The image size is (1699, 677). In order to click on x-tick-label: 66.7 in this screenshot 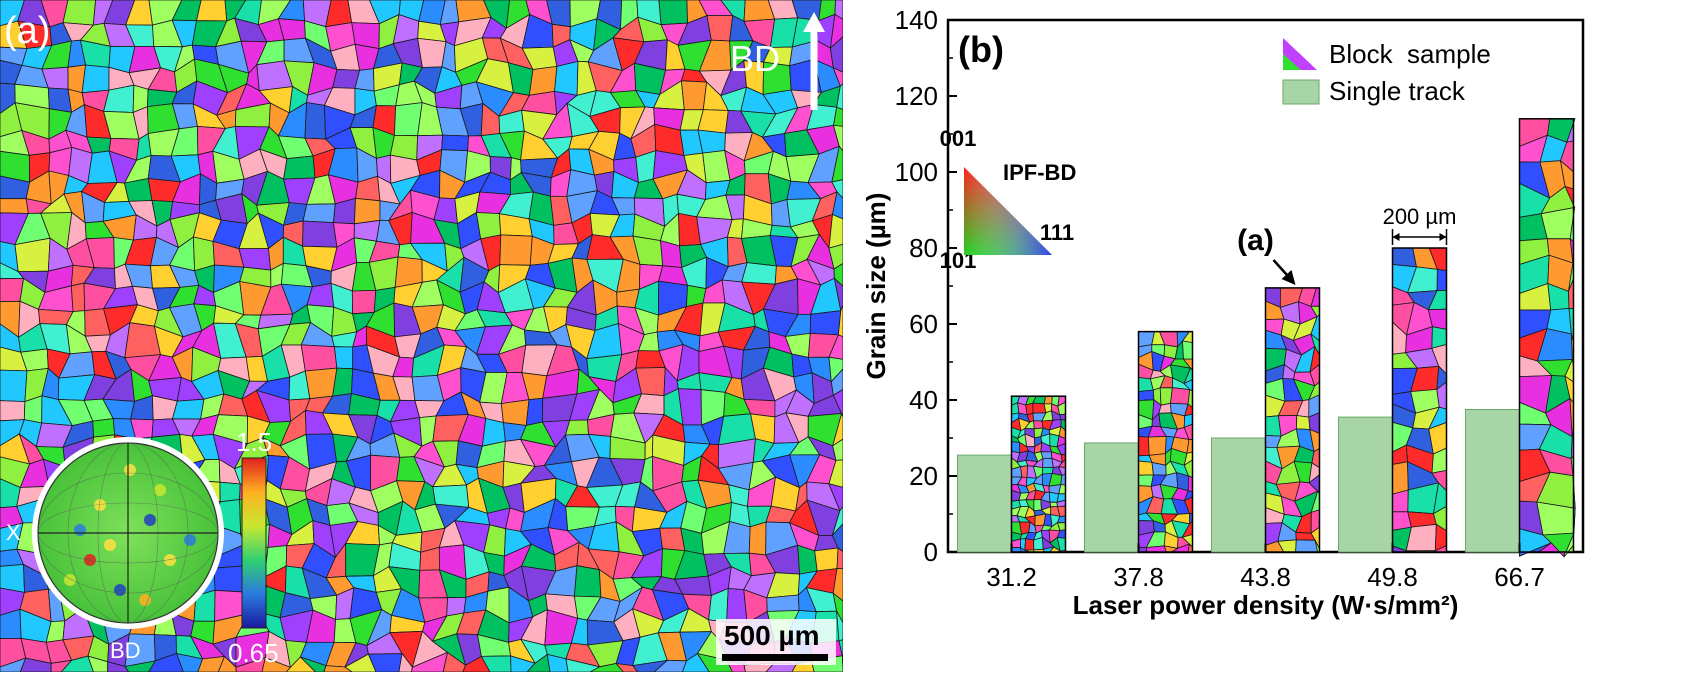, I will do `click(1519, 577)`.